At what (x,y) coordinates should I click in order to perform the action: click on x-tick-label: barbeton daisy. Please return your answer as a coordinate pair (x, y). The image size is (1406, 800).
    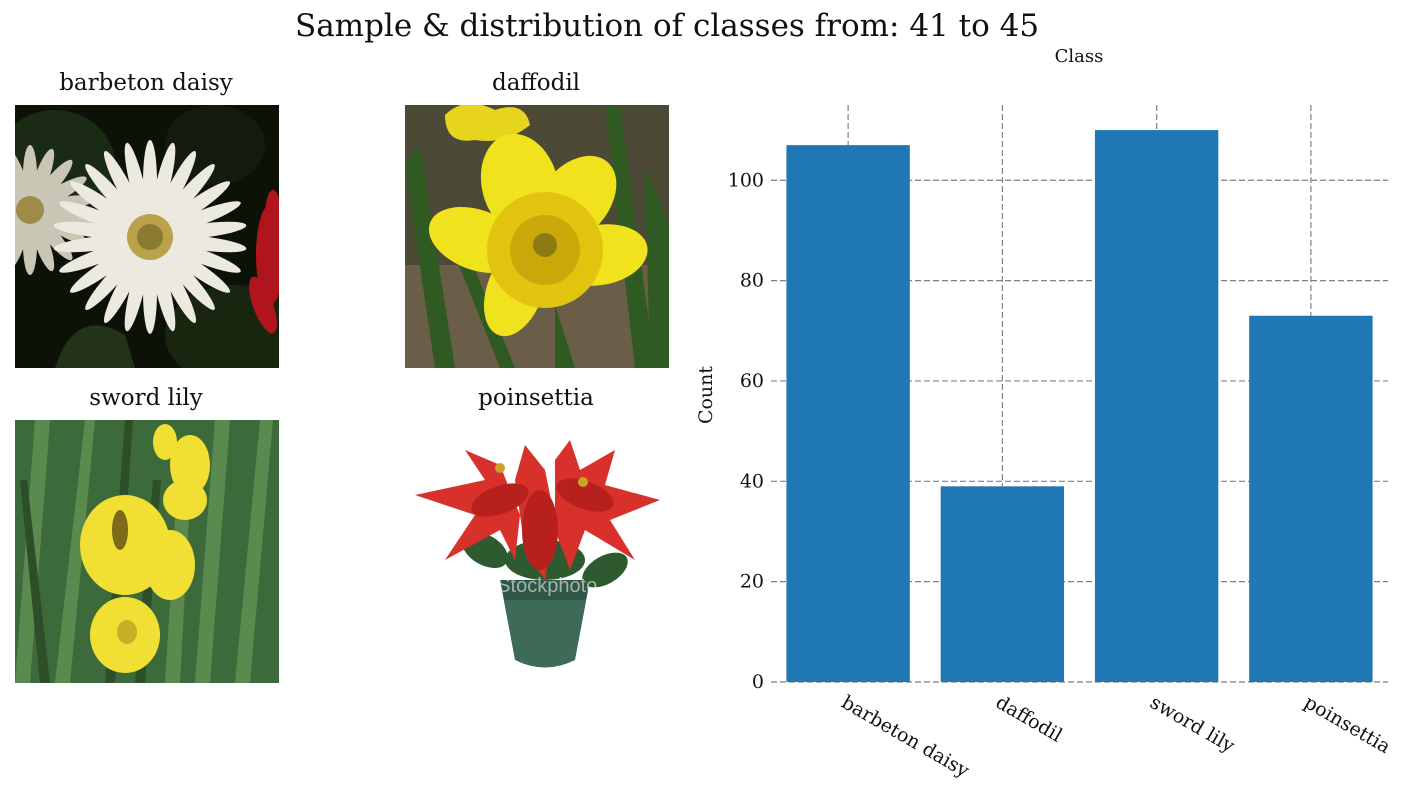
    Looking at the image, I should click on (905, 736).